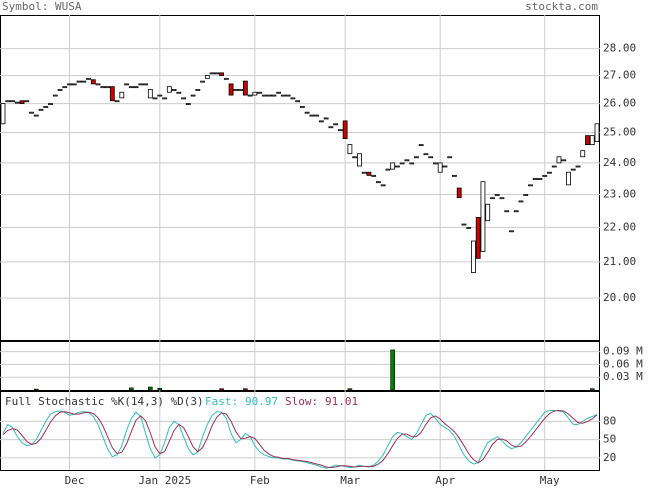 This screenshot has height=490, width=655. I want to click on y-tick-label: 26.00, so click(619, 103).